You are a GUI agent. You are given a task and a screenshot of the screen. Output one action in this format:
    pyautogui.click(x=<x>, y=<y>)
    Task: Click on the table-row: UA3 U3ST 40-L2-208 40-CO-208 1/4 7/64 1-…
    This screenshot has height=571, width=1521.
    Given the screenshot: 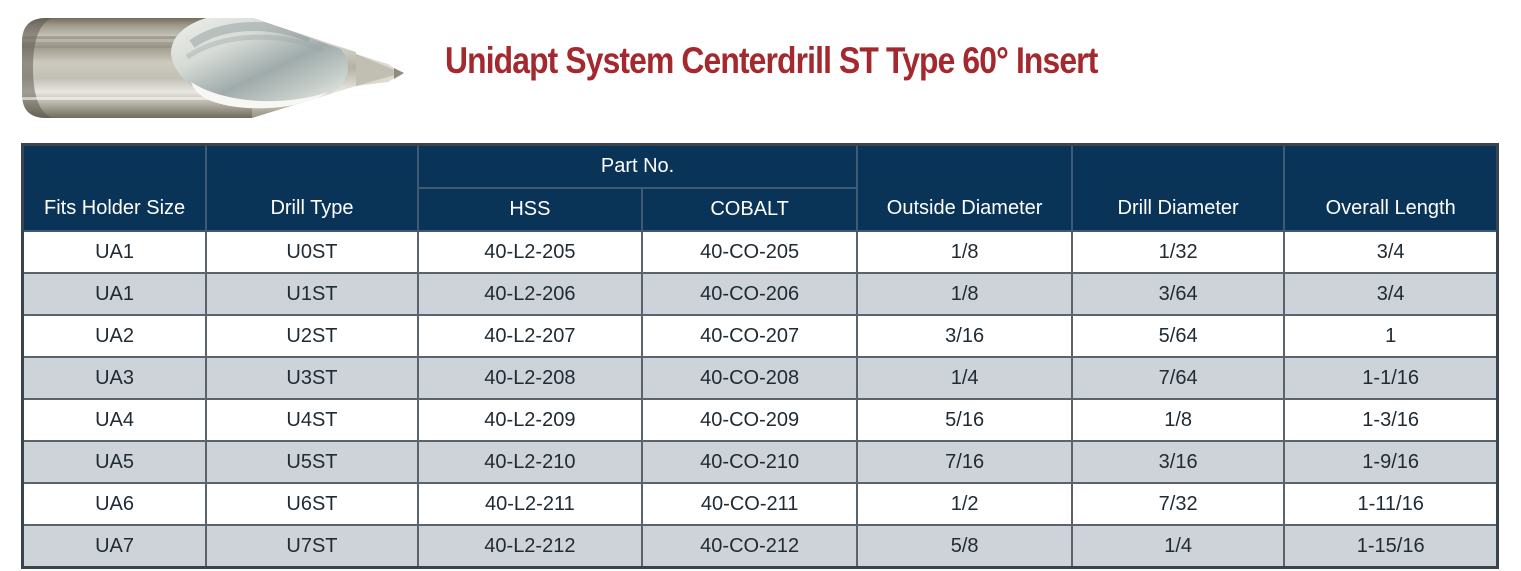 What is the action you would take?
    pyautogui.click(x=760, y=378)
    